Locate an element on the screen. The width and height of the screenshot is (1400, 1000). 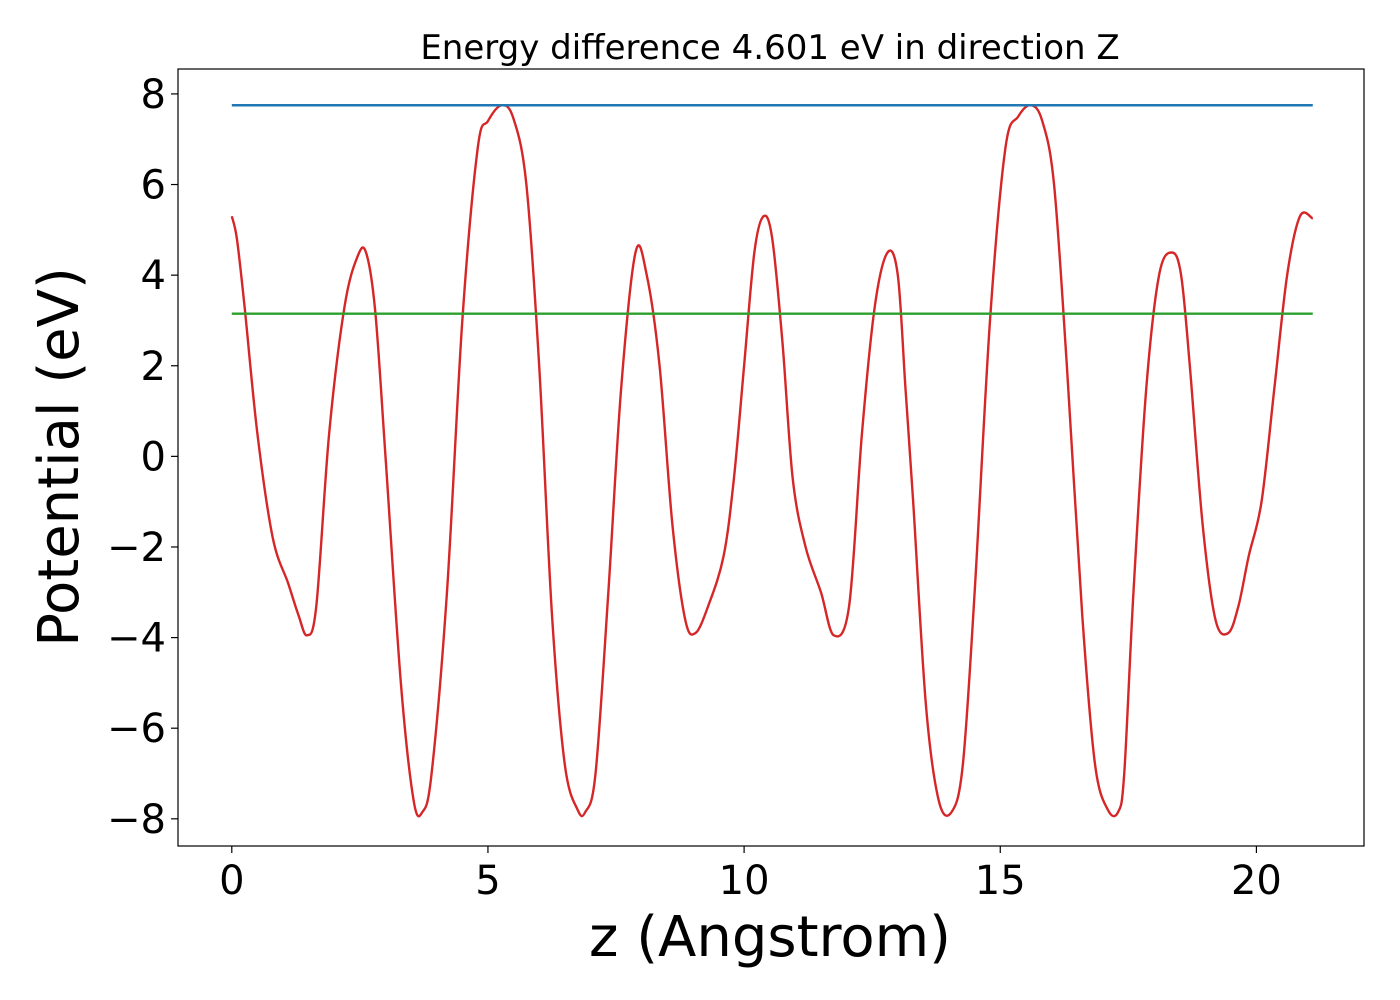
x-tick-label: 0 is located at coordinates (231, 881).